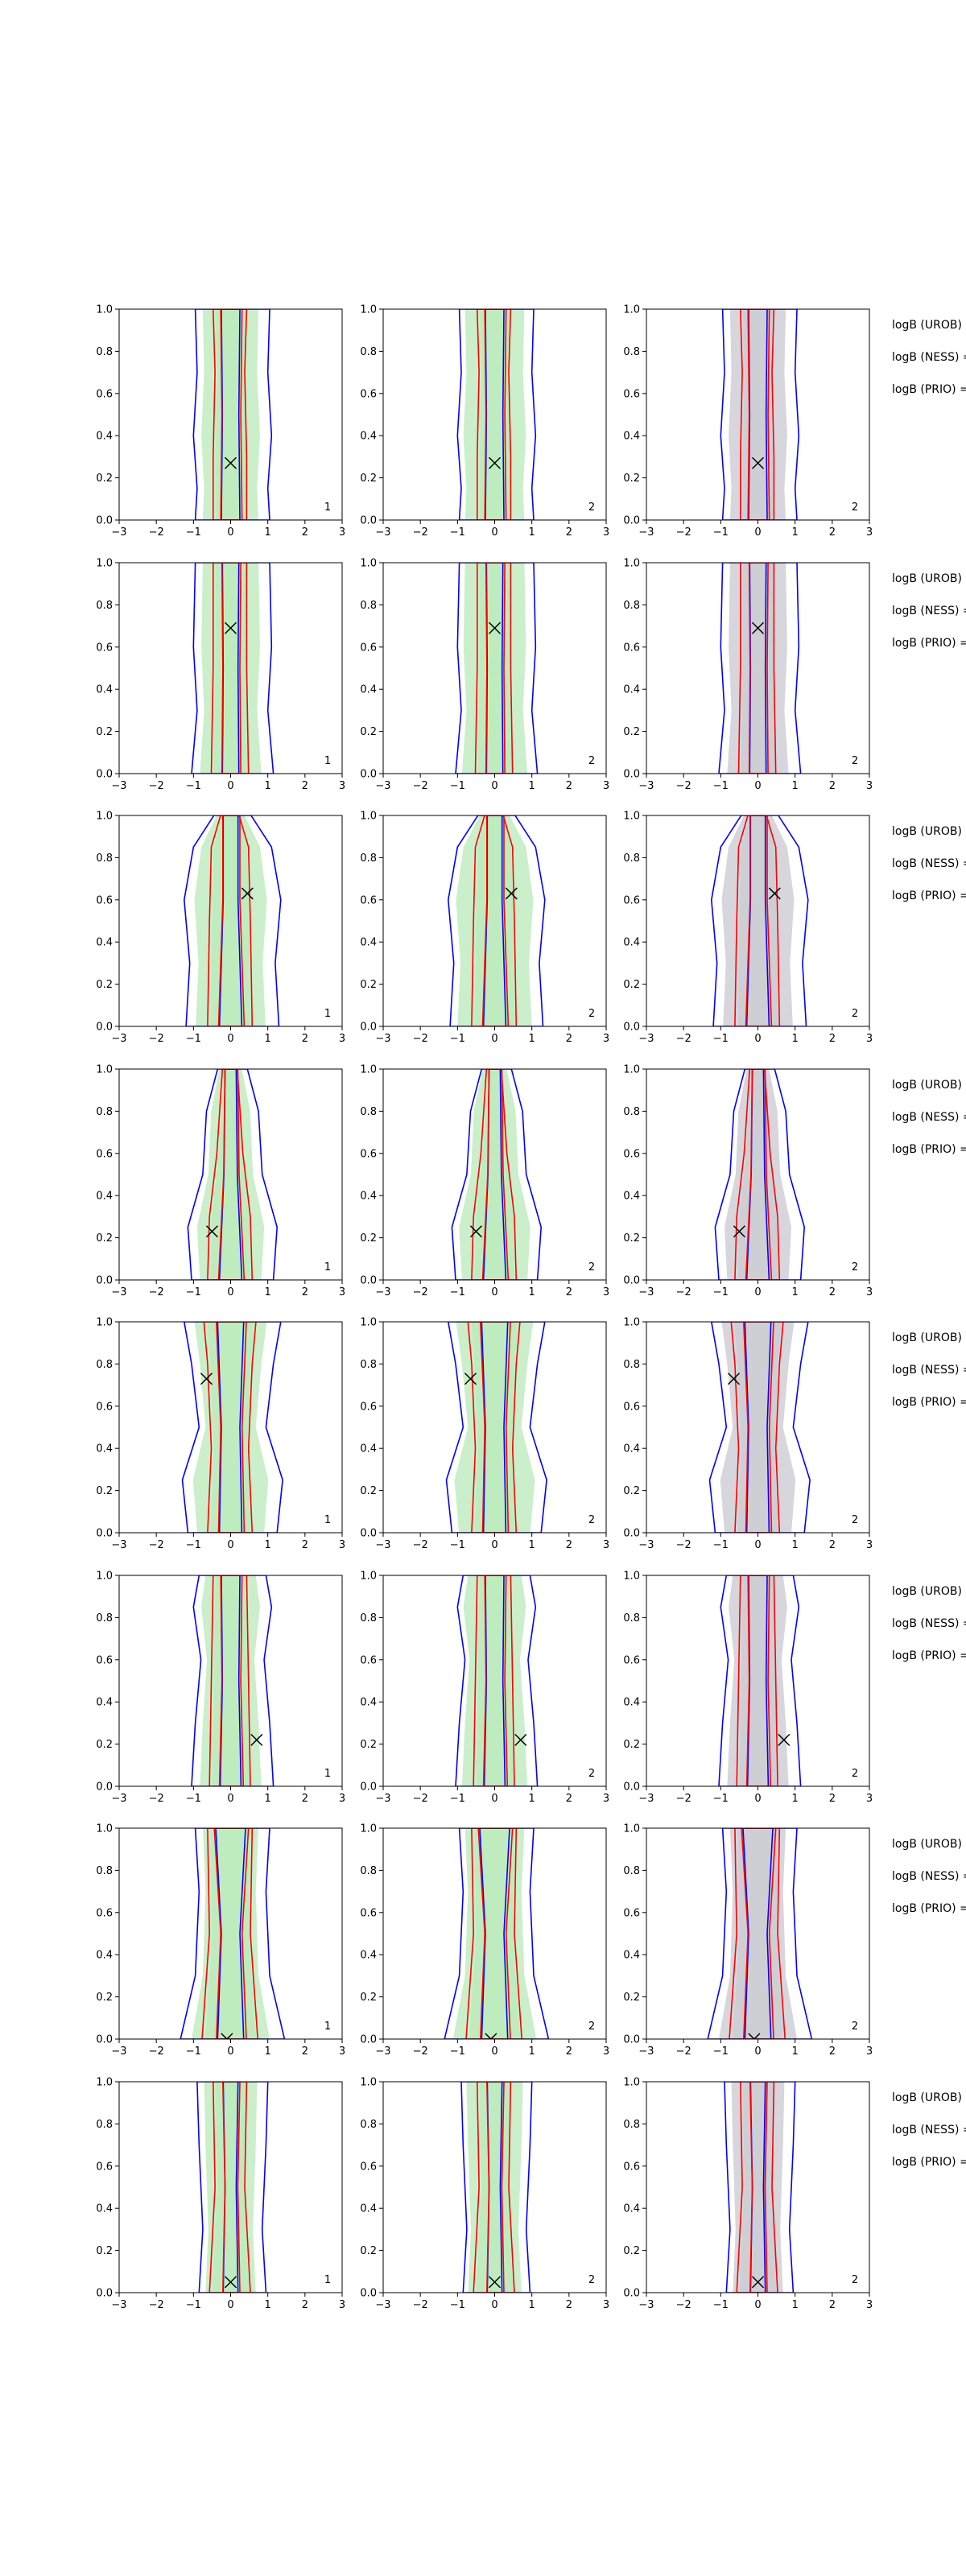 The width and height of the screenshot is (966, 2576). I want to click on panel-r4-c1: −3 −2 −1 0 1 2 3 0.0 0.2 0.4 0.6 0.8 1.0 1, so click(221, 1181).